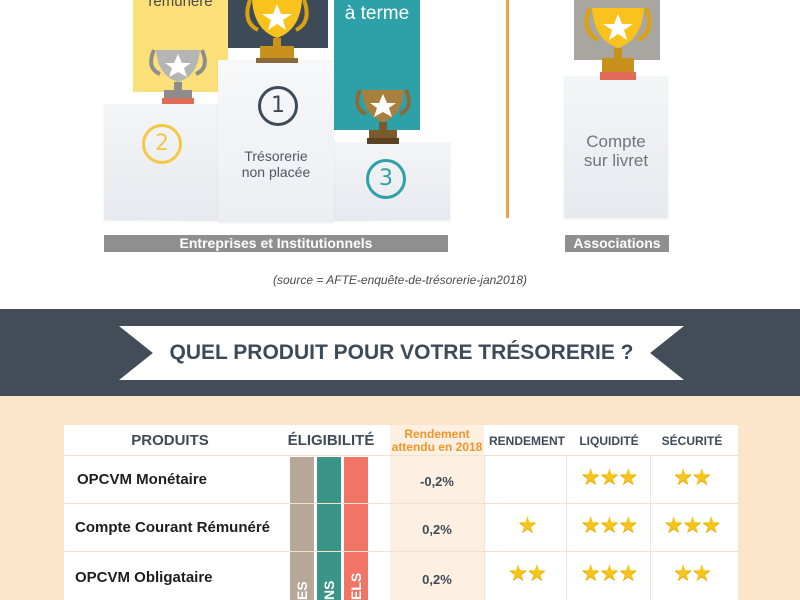 The height and width of the screenshot is (600, 800). What do you see at coordinates (437, 512) in the screenshot?
I see `rendement-2018-column-bg` at bounding box center [437, 512].